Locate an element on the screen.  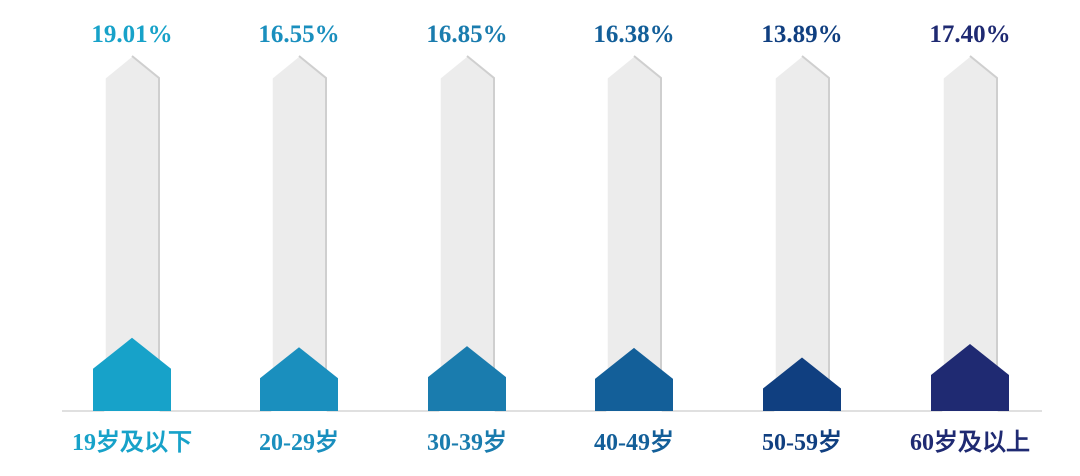
value-label: 13.89% is located at coordinates (801, 34).